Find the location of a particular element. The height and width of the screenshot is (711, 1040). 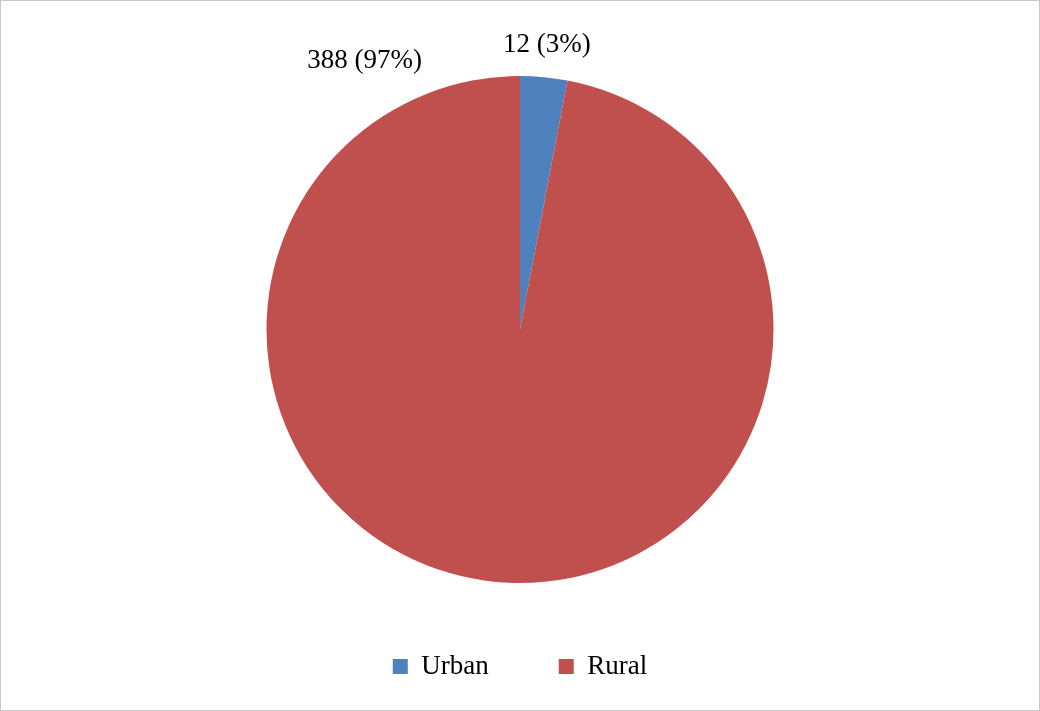

legend-label: Urban is located at coordinates (455, 664).